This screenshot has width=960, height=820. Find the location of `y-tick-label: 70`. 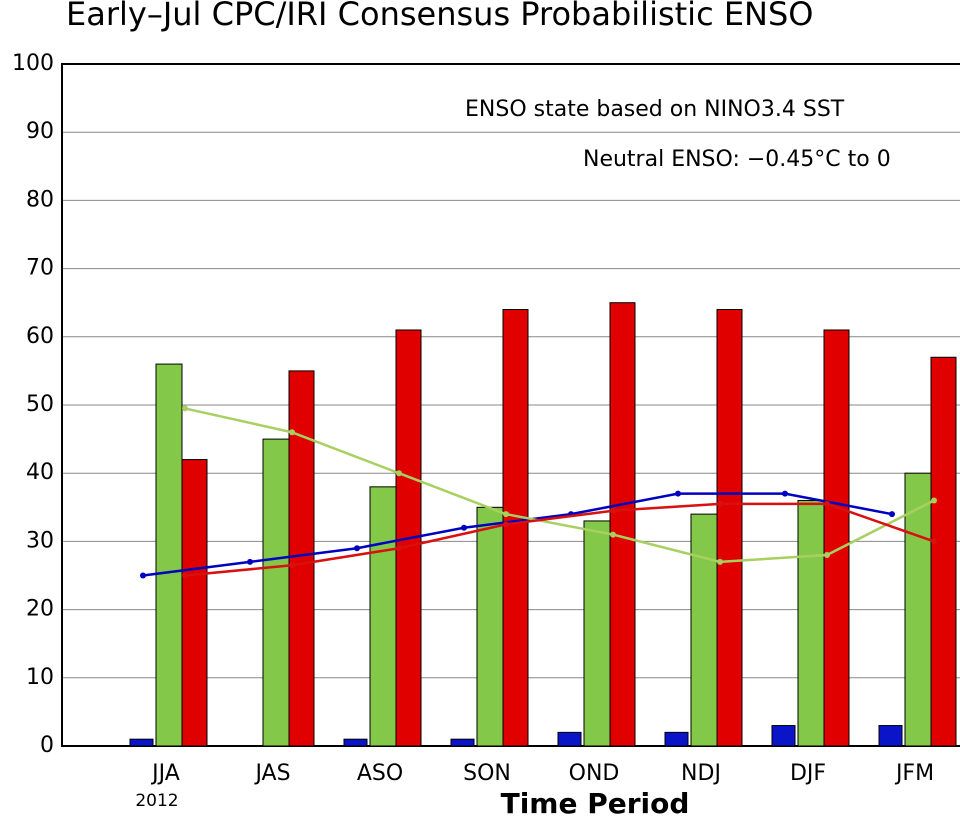

y-tick-label: 70 is located at coordinates (40, 268).